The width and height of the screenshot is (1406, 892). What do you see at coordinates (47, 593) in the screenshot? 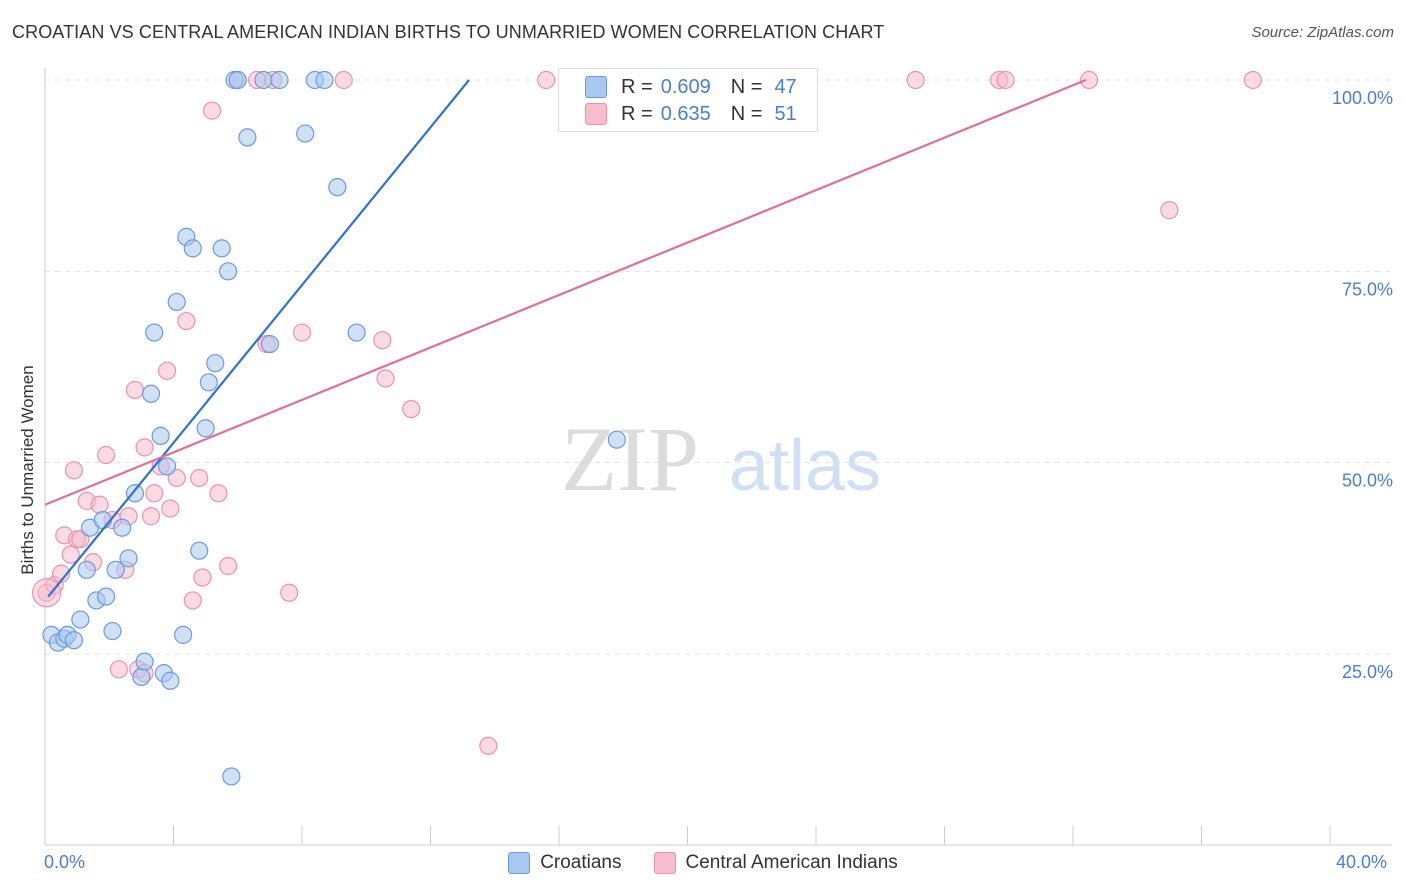
I see `central-american-indians-cluster-point` at bounding box center [47, 593].